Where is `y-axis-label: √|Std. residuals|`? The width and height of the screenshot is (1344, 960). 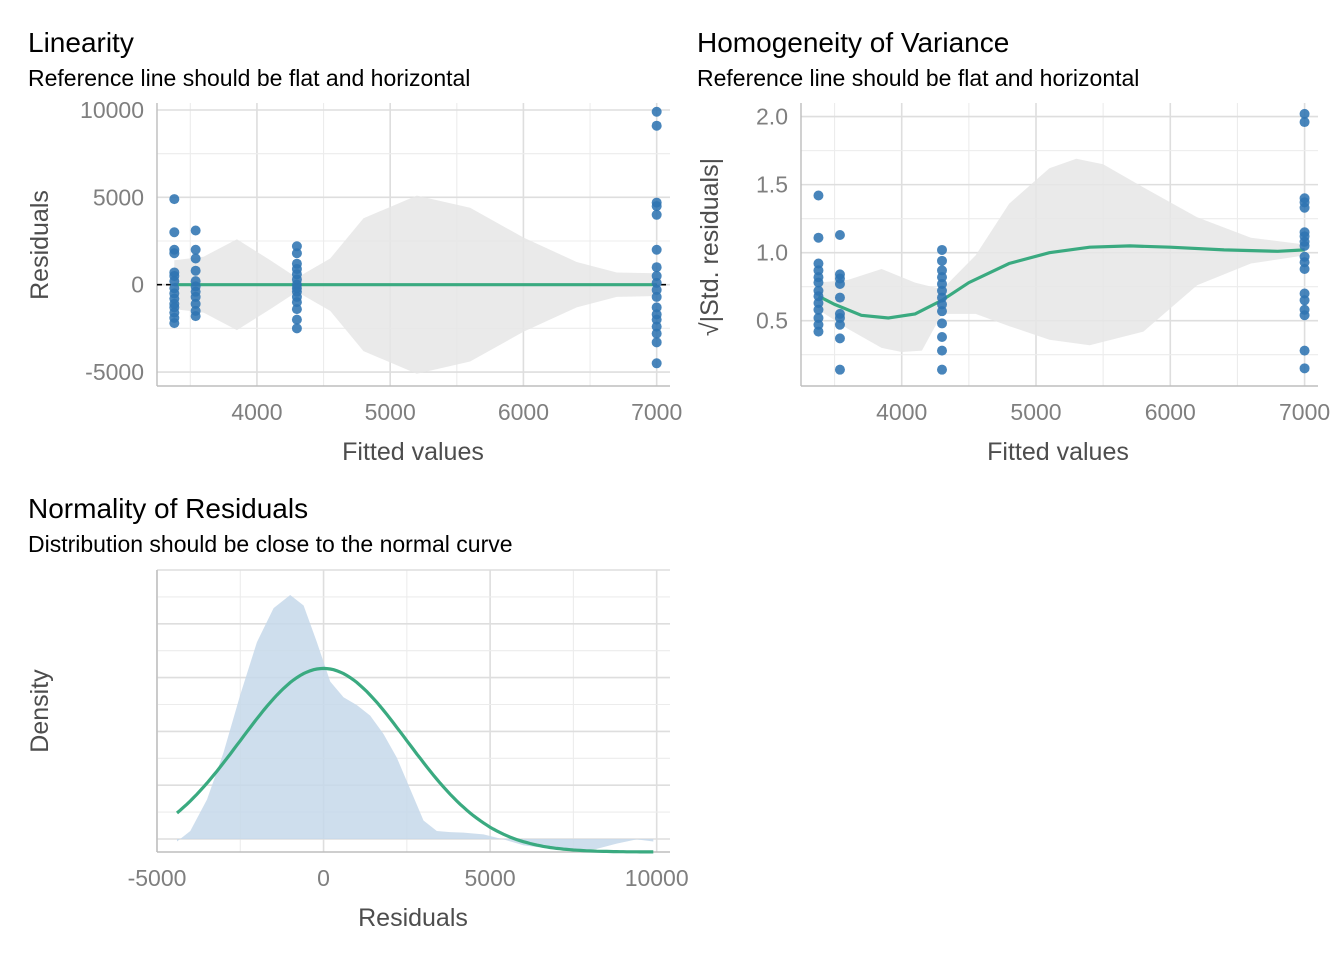
y-axis-label: √|Std. residuals| is located at coordinates (710, 247).